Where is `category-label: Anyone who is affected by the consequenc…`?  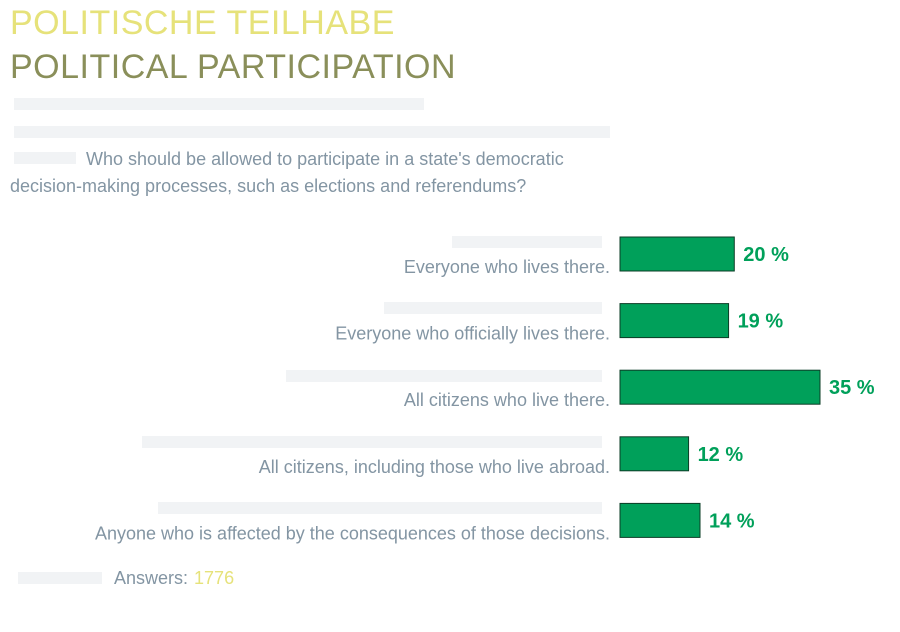
category-label: Anyone who is affected by the consequenc… is located at coordinates (352, 533).